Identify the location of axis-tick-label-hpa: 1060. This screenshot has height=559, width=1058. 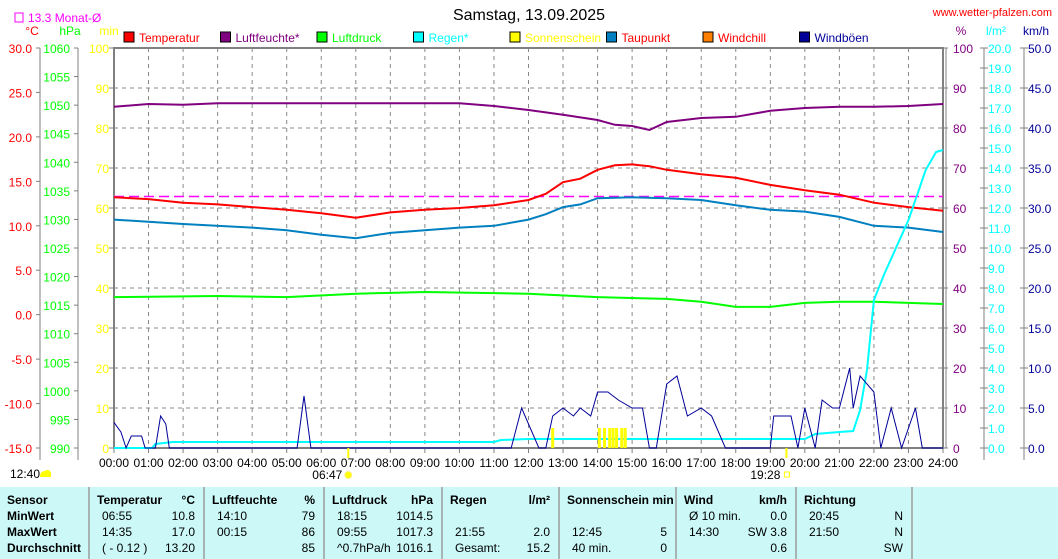
(56, 49).